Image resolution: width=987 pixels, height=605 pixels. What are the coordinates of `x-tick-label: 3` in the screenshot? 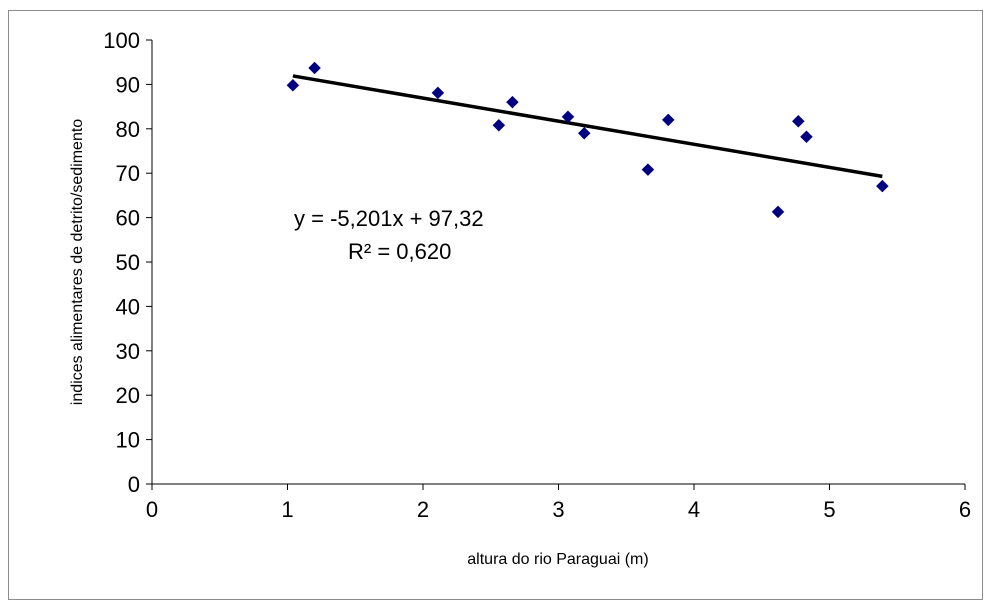 It's located at (558, 509).